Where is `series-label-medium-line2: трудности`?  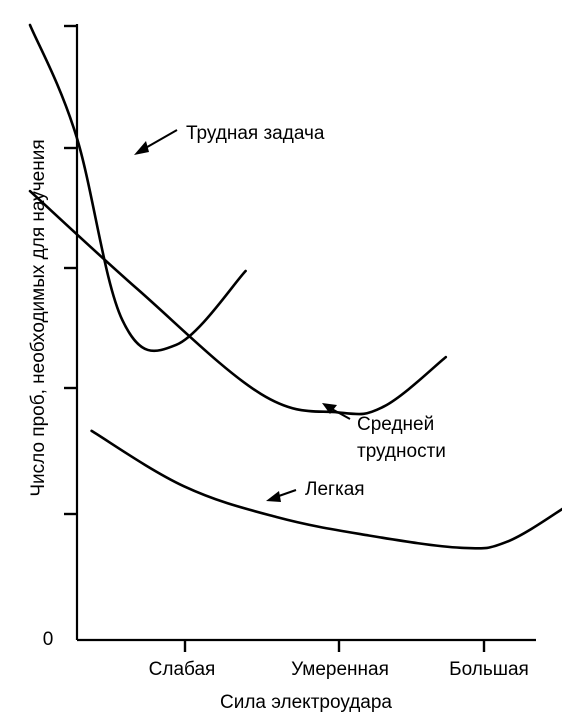
series-label-medium-line2: трудности is located at coordinates (401, 451).